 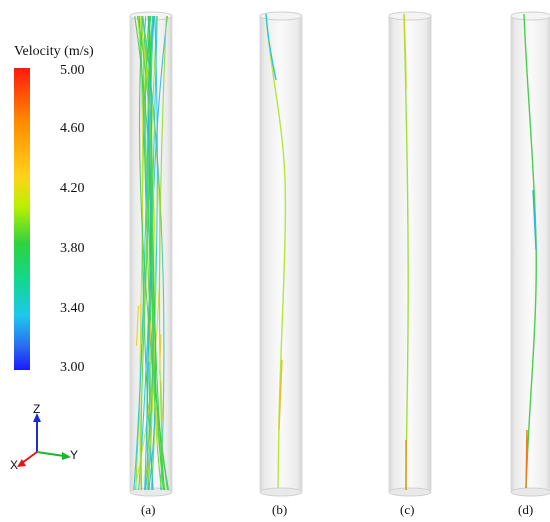 What do you see at coordinates (148, 509) in the screenshot?
I see `panel-label-a: (a)` at bounding box center [148, 509].